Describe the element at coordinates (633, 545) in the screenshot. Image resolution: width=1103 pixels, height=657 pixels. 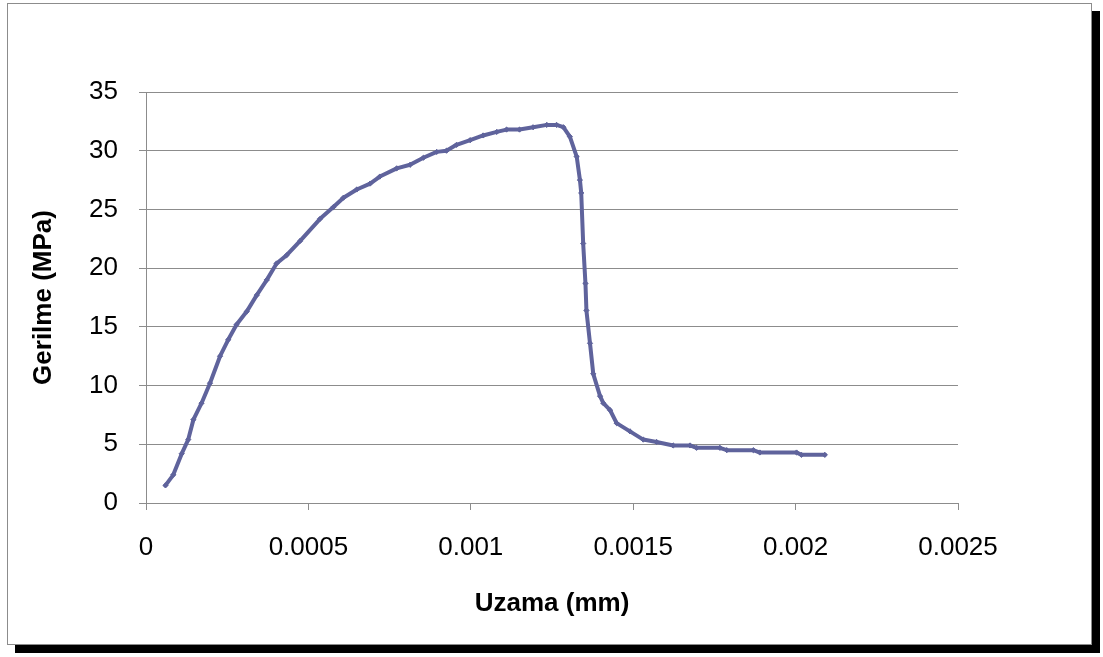
I see `x-tick-label: 0.0015` at that location.